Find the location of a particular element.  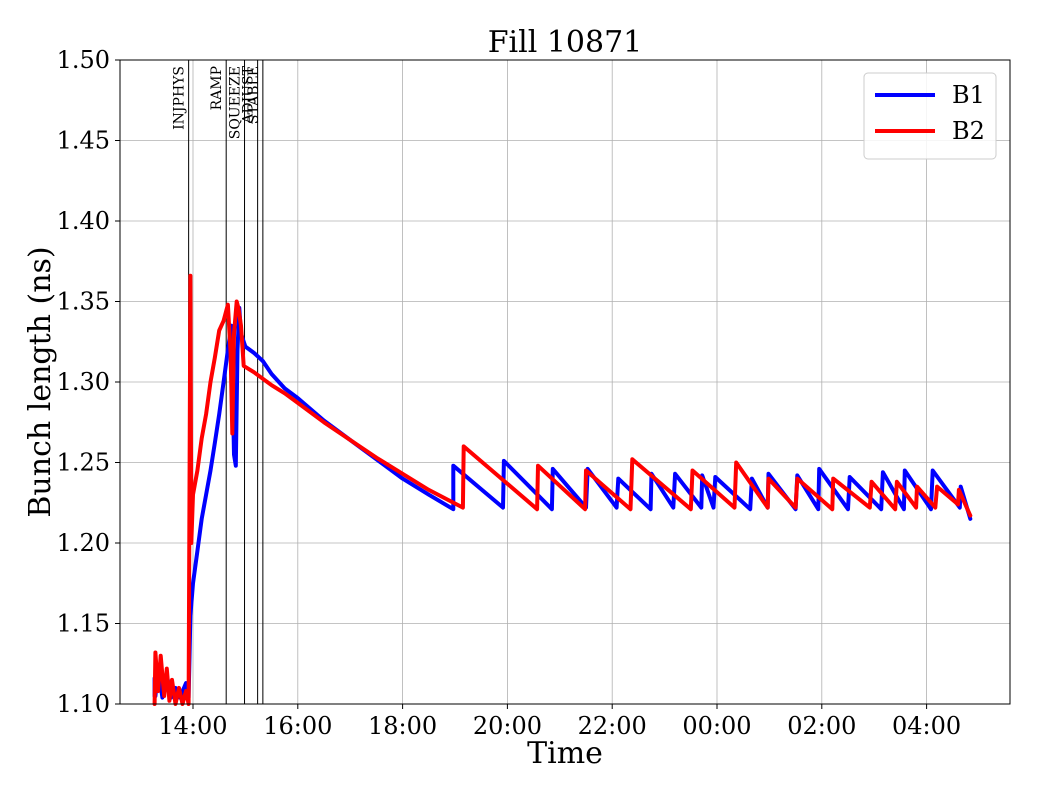

chart-title: Fill 10871 is located at coordinates (565, 42).